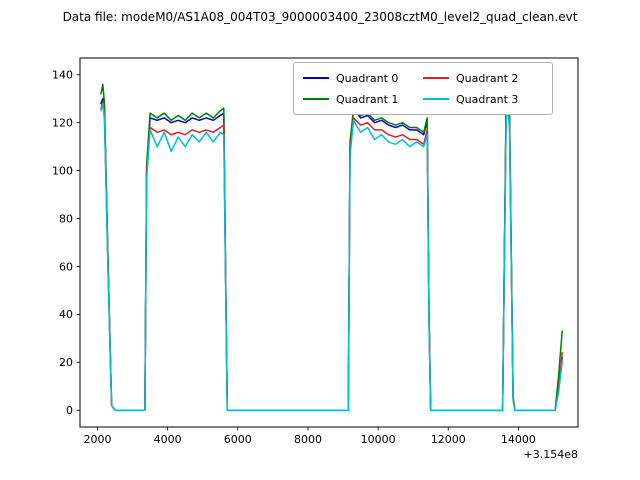 The height and width of the screenshot is (480, 640). I want to click on y-tick-label: 40, so click(66, 314).